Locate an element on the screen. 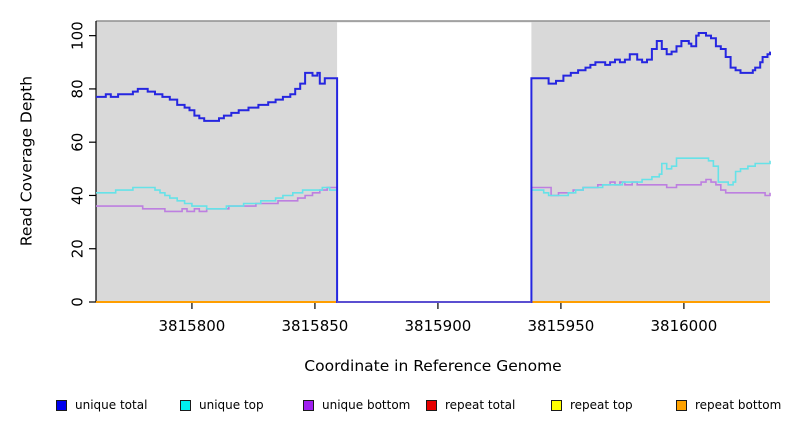 The height and width of the screenshot is (432, 792). x-axis-tick-label: 3816000 is located at coordinates (683, 326).